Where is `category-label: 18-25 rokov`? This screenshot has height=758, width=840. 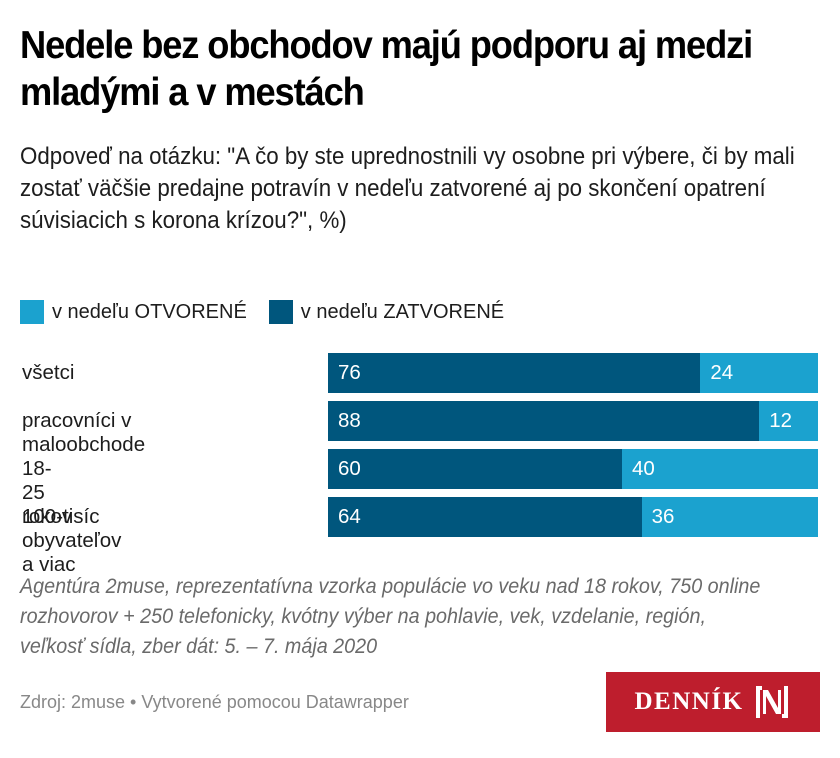 category-label: 18-25 rokov is located at coordinates (47, 492).